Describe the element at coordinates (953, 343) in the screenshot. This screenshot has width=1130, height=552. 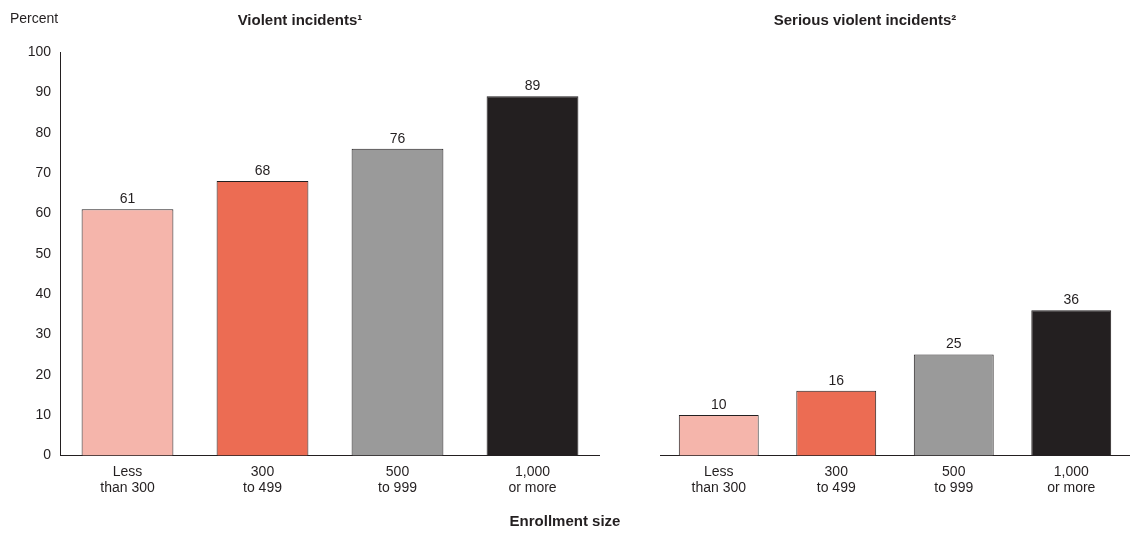
I see `data-label: 25` at that location.